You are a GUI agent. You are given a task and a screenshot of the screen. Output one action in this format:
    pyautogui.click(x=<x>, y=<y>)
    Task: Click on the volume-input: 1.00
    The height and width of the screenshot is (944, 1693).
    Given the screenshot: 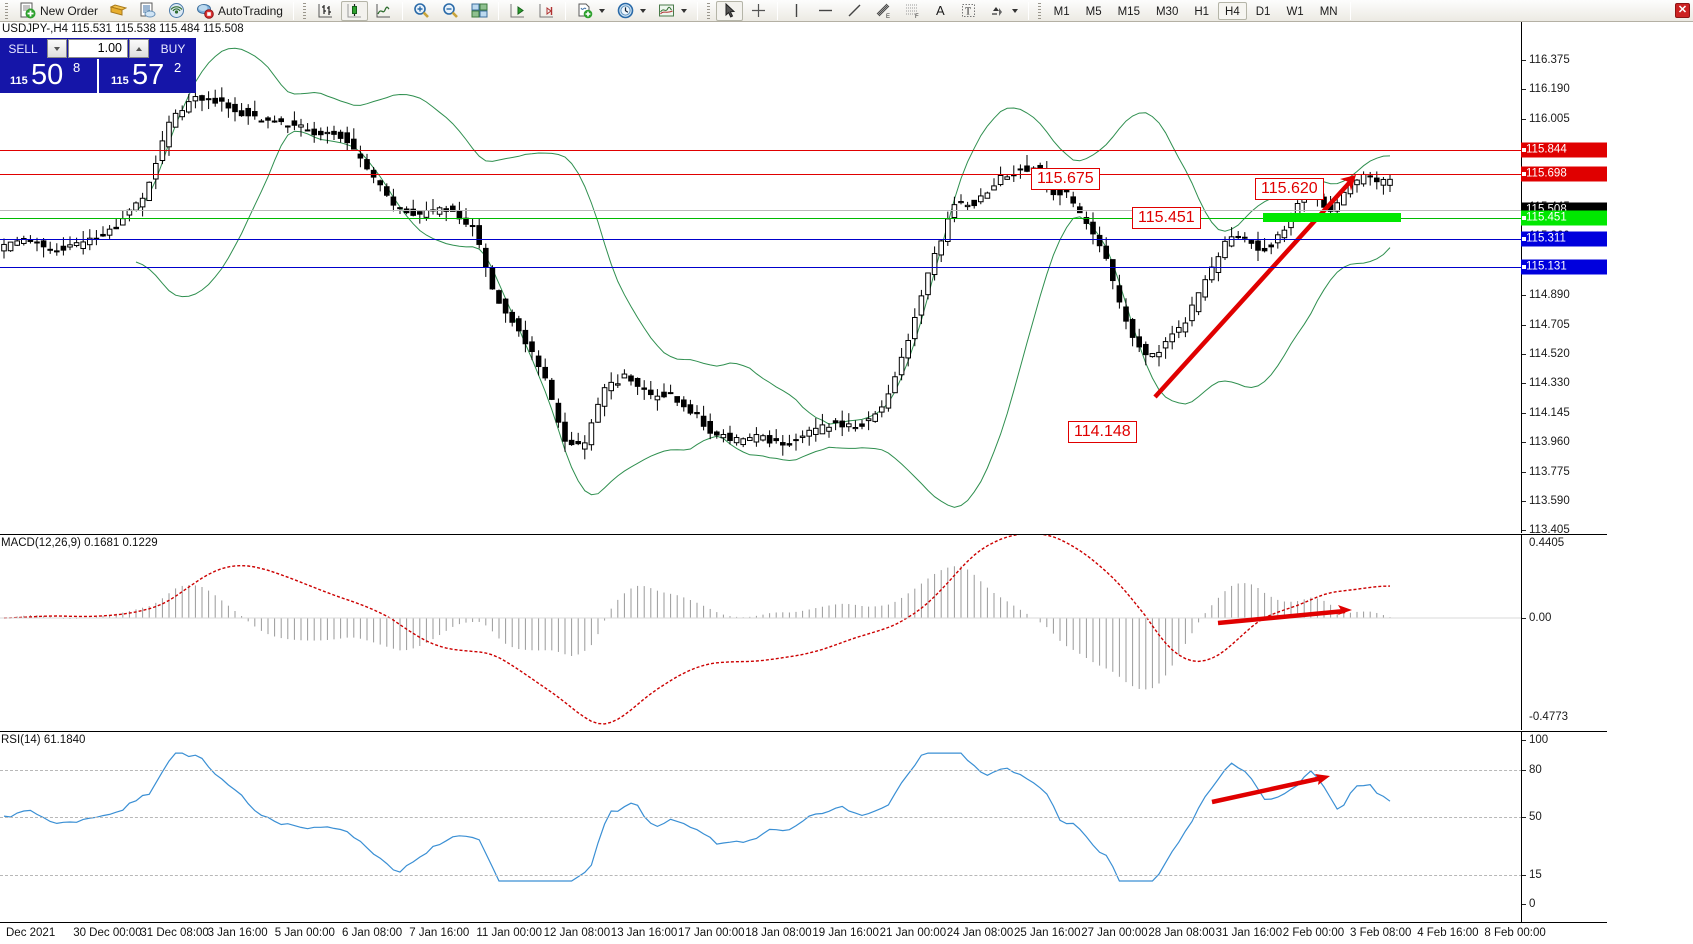 What is the action you would take?
    pyautogui.click(x=98, y=48)
    